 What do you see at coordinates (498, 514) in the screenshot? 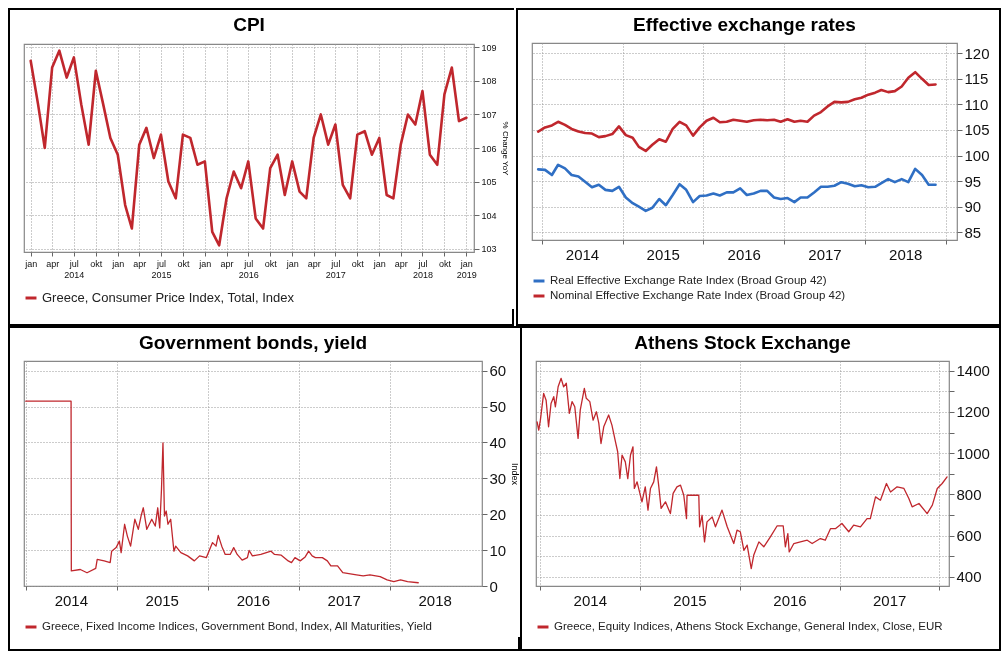
I see `y-tick-label: 20` at bounding box center [498, 514].